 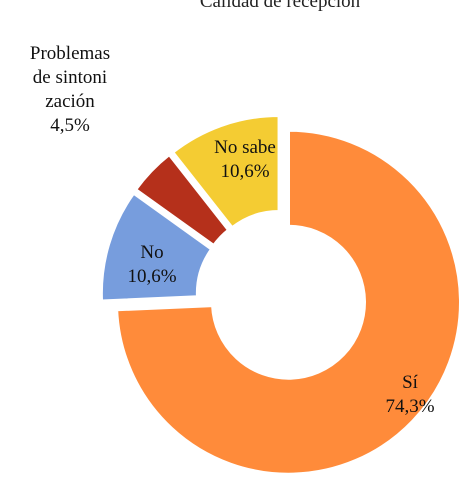 I want to click on slice-label: No 10,6%, so click(x=151, y=265).